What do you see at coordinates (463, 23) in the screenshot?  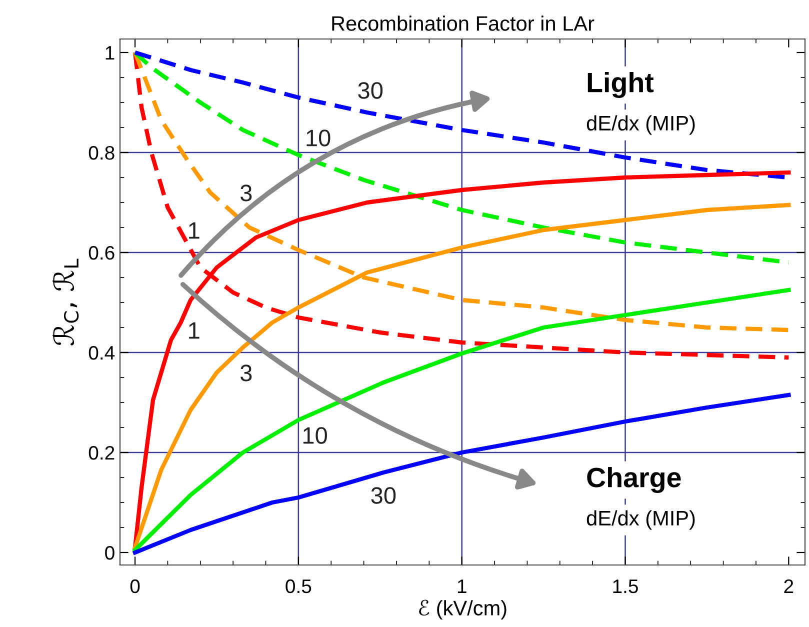 I see `chart-title: Recombination Factor in LAr` at bounding box center [463, 23].